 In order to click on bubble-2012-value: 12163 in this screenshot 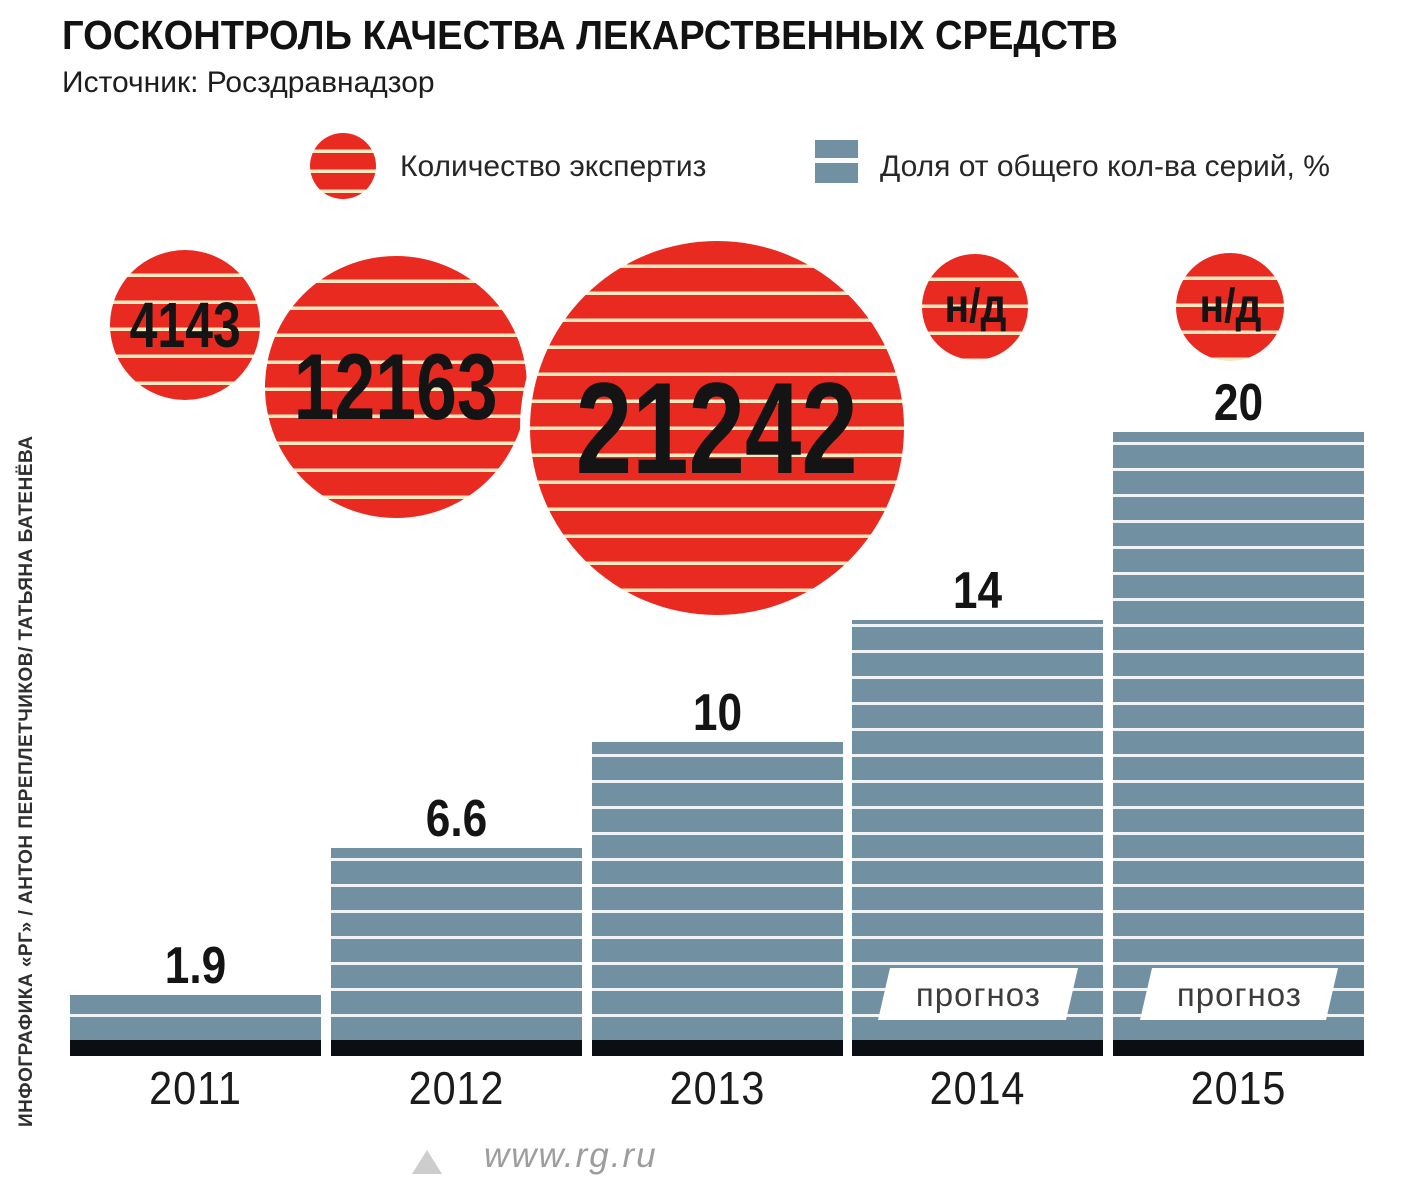, I will do `click(396, 386)`.